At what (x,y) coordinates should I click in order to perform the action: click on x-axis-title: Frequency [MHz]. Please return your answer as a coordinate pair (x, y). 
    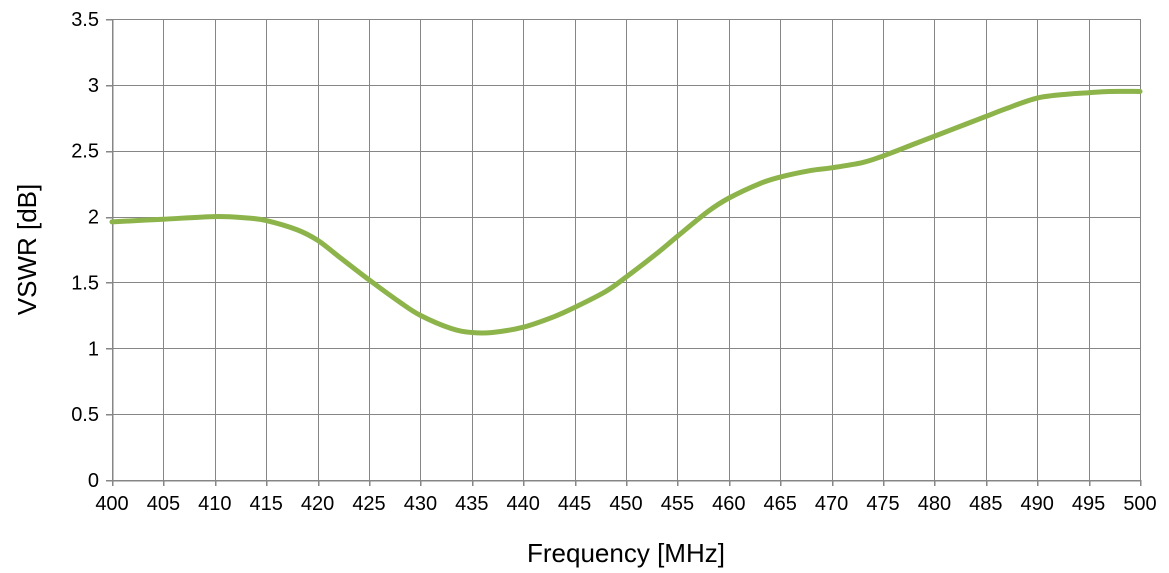
    Looking at the image, I should click on (626, 553).